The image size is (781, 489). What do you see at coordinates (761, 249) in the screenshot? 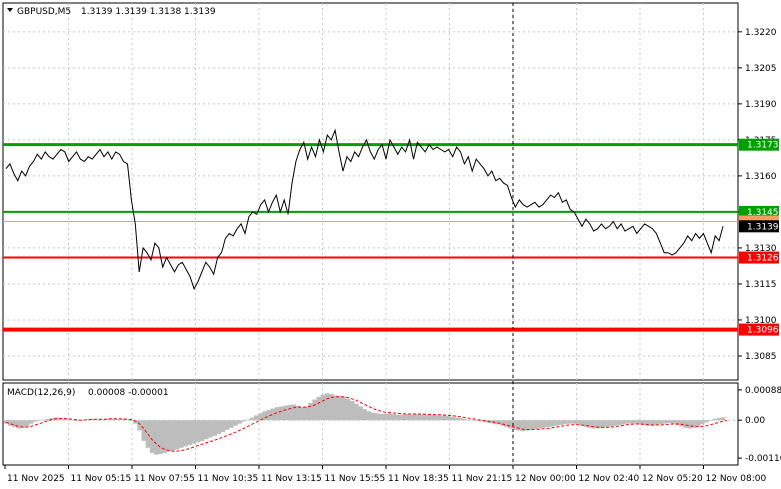
I see `price-tick-label: 1.3130` at bounding box center [761, 249].